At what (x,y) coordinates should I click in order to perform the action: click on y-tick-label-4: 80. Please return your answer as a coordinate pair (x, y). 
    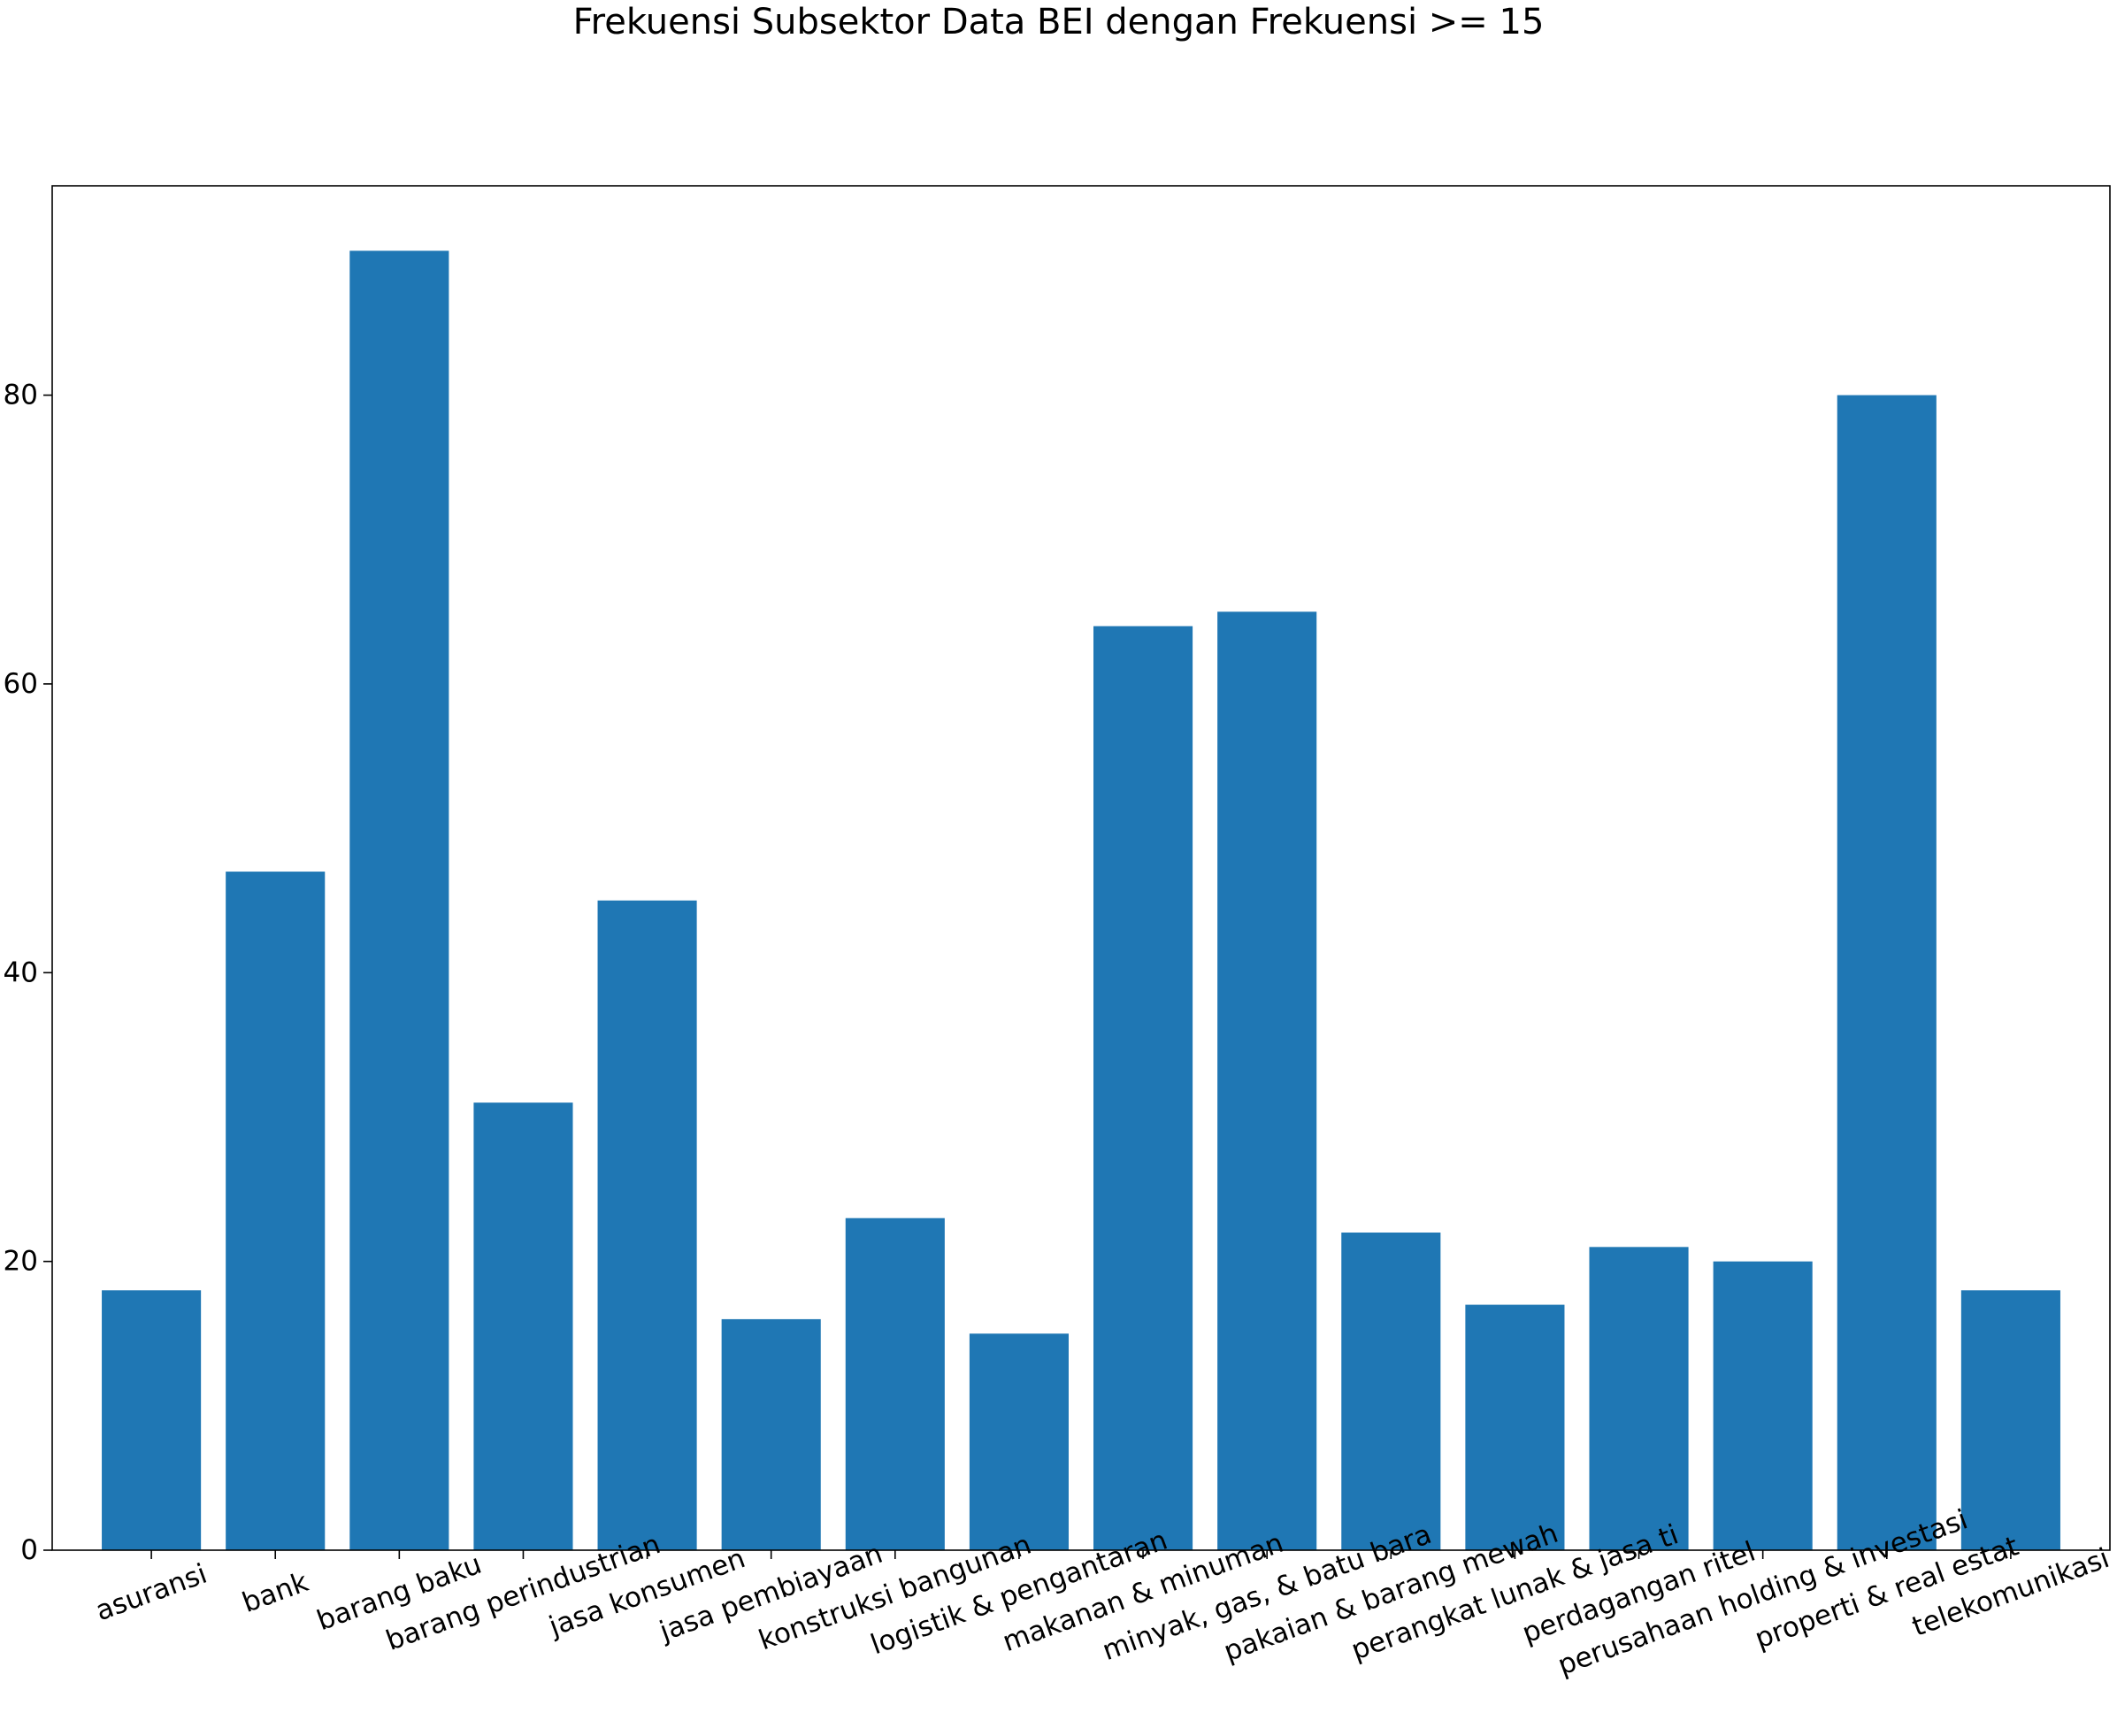
    Looking at the image, I should click on (21, 395).